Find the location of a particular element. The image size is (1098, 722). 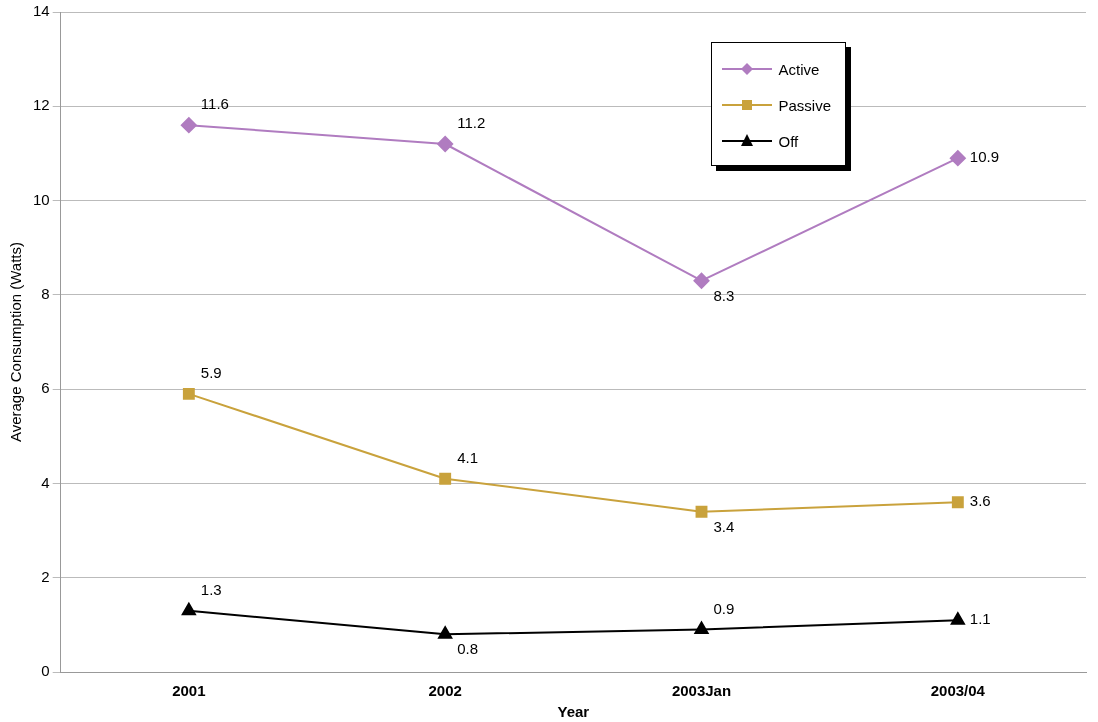

data-label: 5.9 is located at coordinates (211, 372).